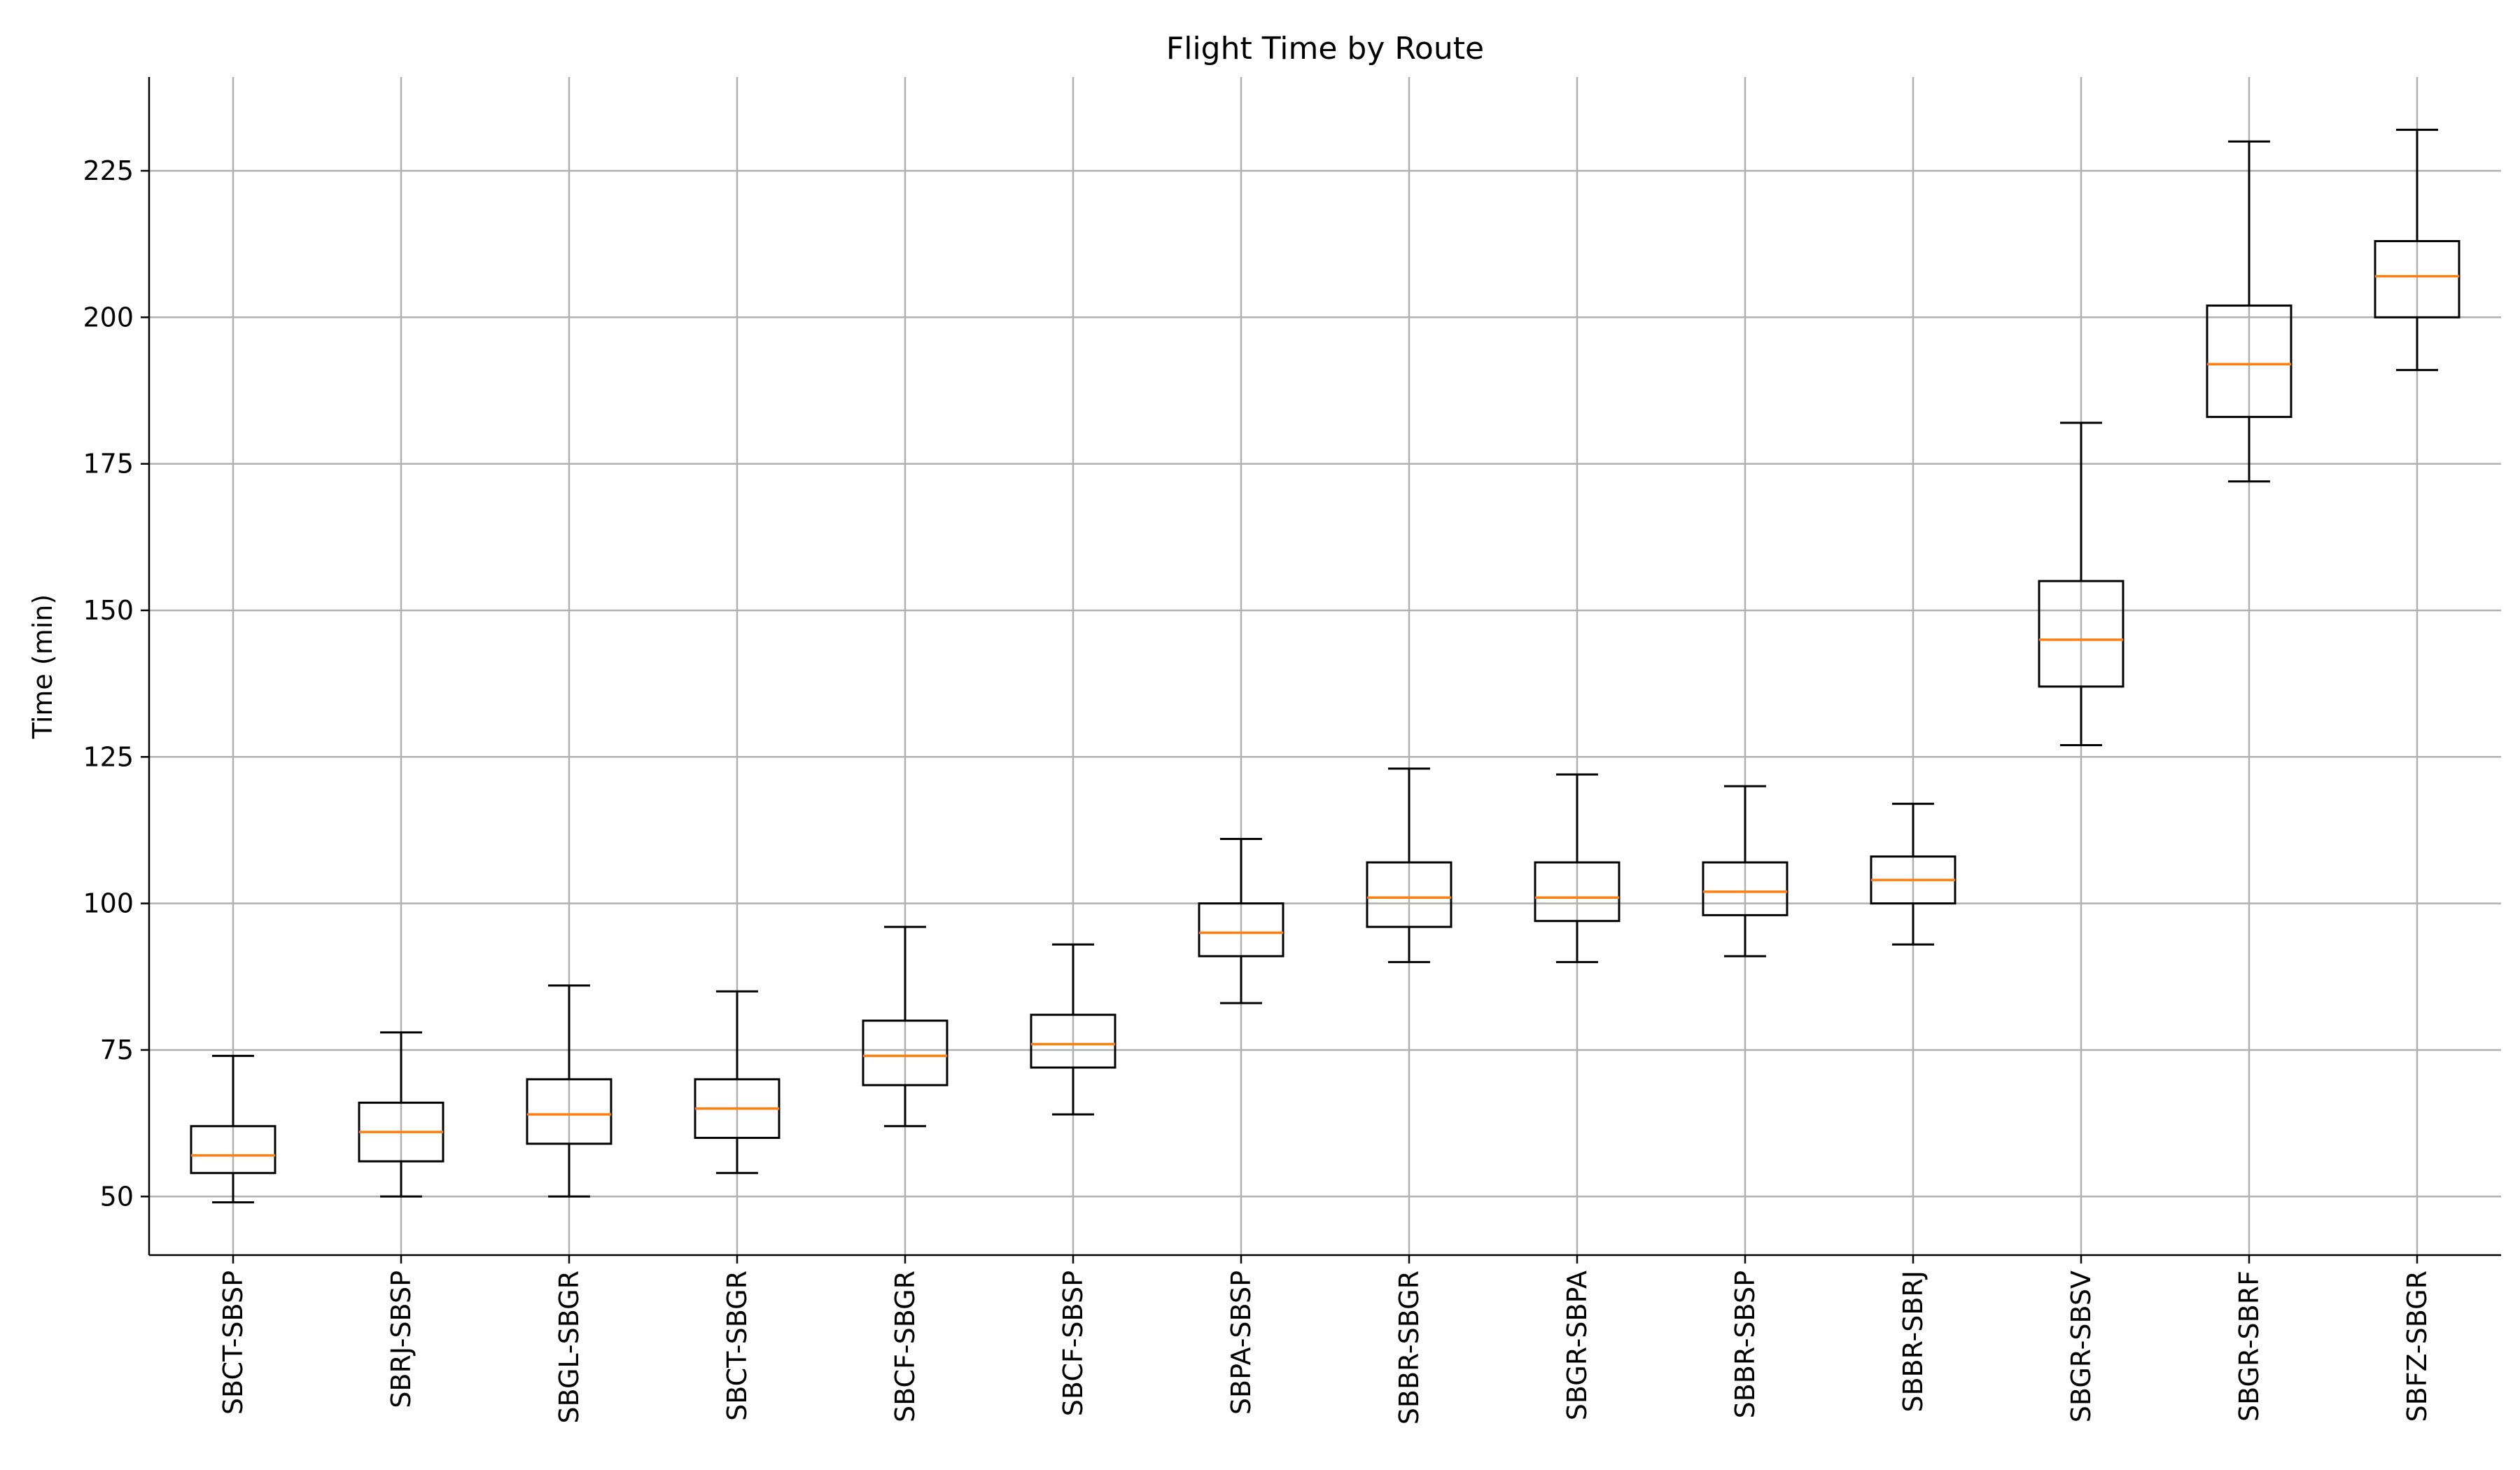 The image size is (2520, 1470). Describe the element at coordinates (2081, 1346) in the screenshot. I see `x-tick-label: SBGR-SBSV` at that location.